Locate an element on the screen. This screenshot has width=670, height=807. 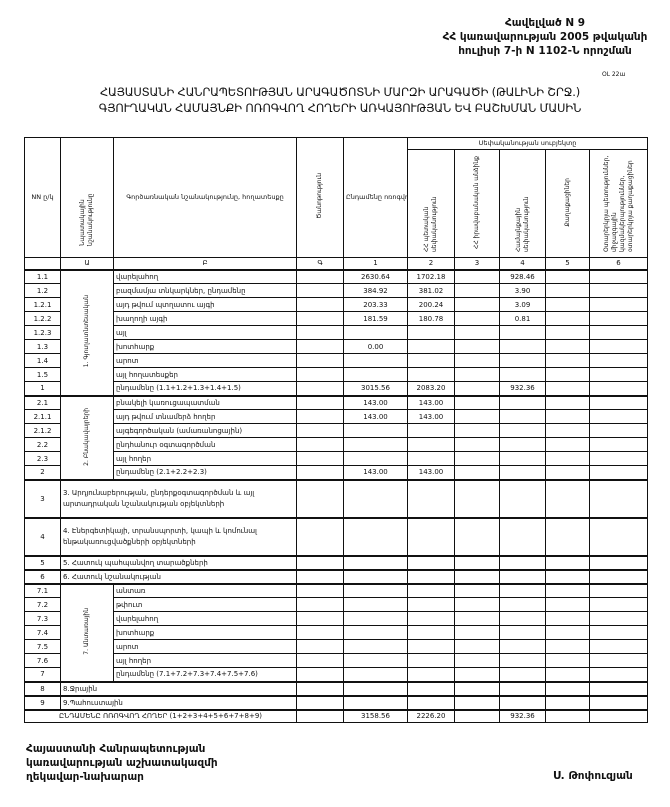
column-index: 5 is located at coordinates (567, 263).